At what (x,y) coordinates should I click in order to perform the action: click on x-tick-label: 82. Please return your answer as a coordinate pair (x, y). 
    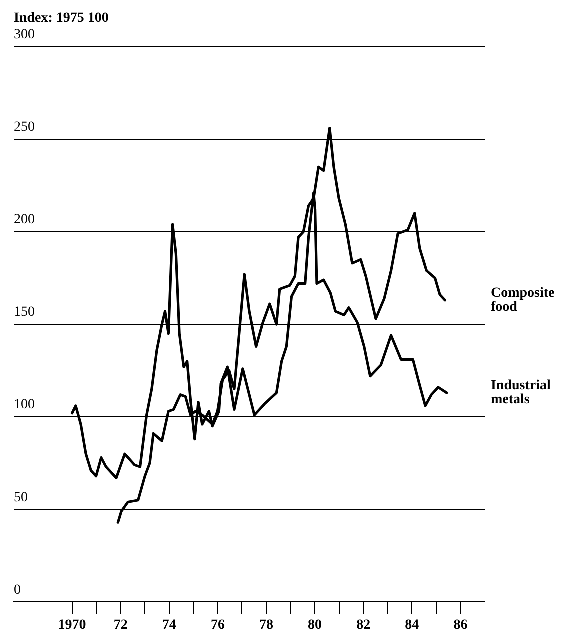
    Looking at the image, I should click on (363, 626).